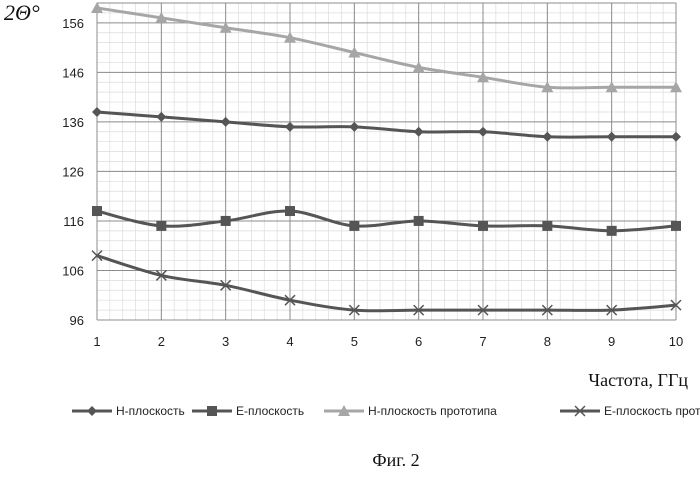 This screenshot has width=700, height=484. I want to click on x-tick-label: 9, so click(611, 341).